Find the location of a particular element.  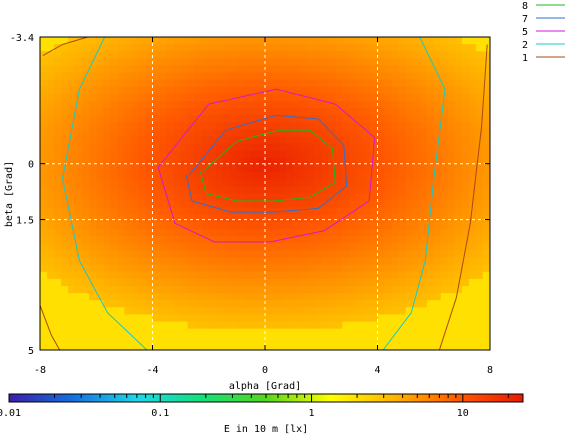

y-tick-label: 5 is located at coordinates (31, 351).